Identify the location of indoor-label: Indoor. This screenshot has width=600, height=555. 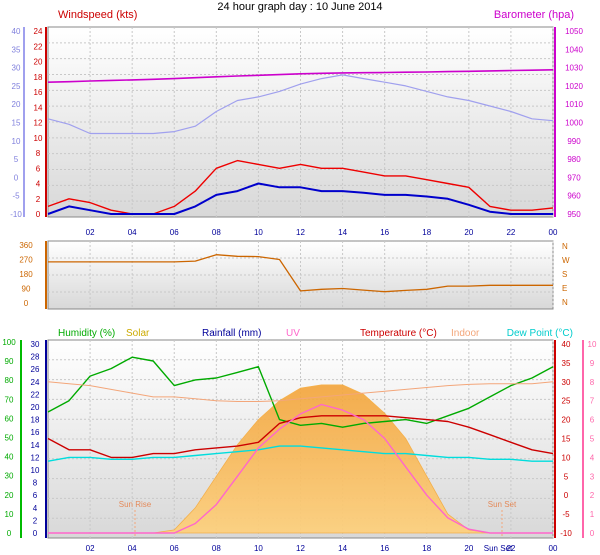
(465, 333).